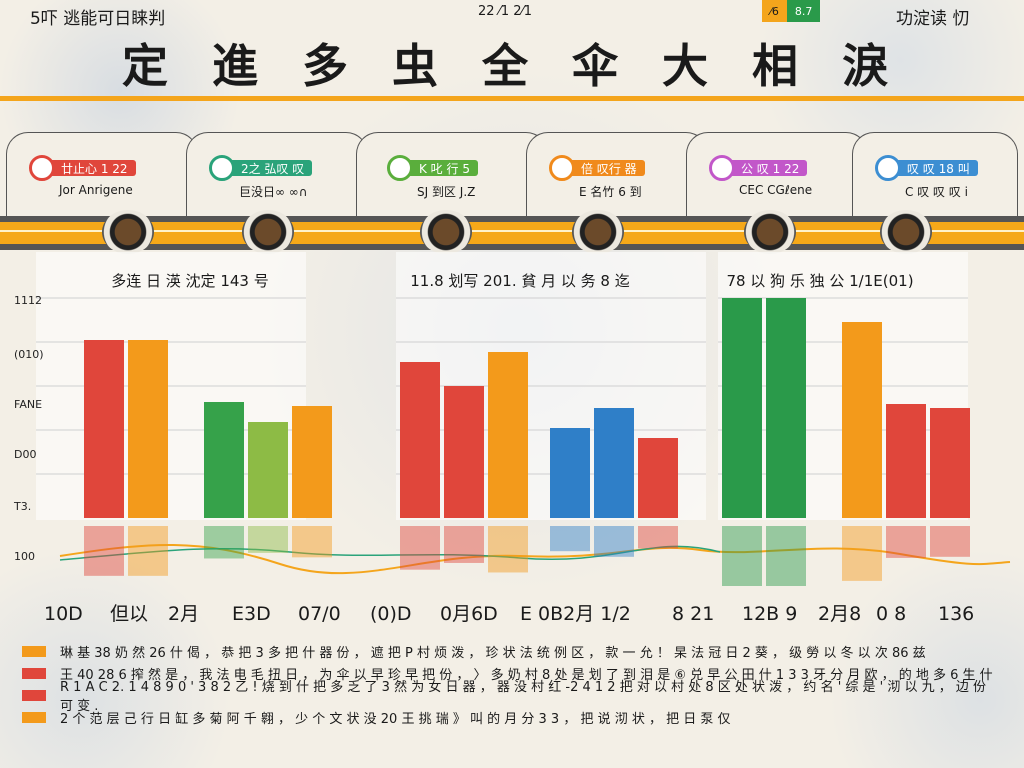 The width and height of the screenshot is (1024, 768). What do you see at coordinates (891, 614) in the screenshot?
I see `x-tick-label: 0 8` at bounding box center [891, 614].